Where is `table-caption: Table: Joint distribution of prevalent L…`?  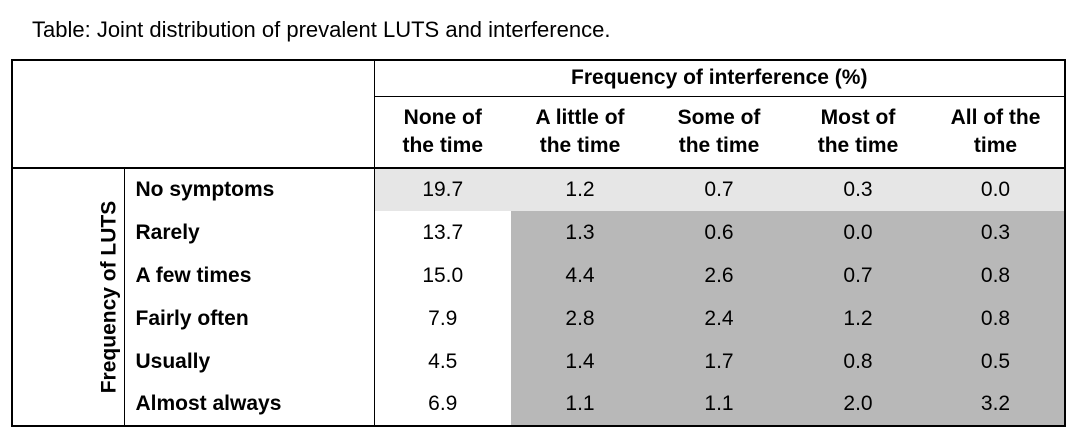
table-caption: Table: Joint distribution of prevalent L… is located at coordinates (321, 29).